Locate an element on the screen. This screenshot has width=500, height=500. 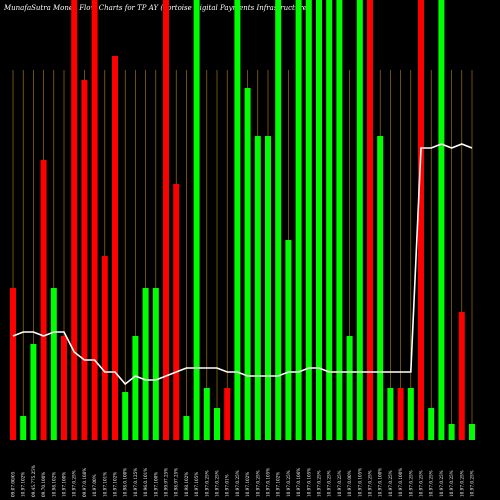
x-tick-label: 09.70.100% is located at coordinates (43, 484).